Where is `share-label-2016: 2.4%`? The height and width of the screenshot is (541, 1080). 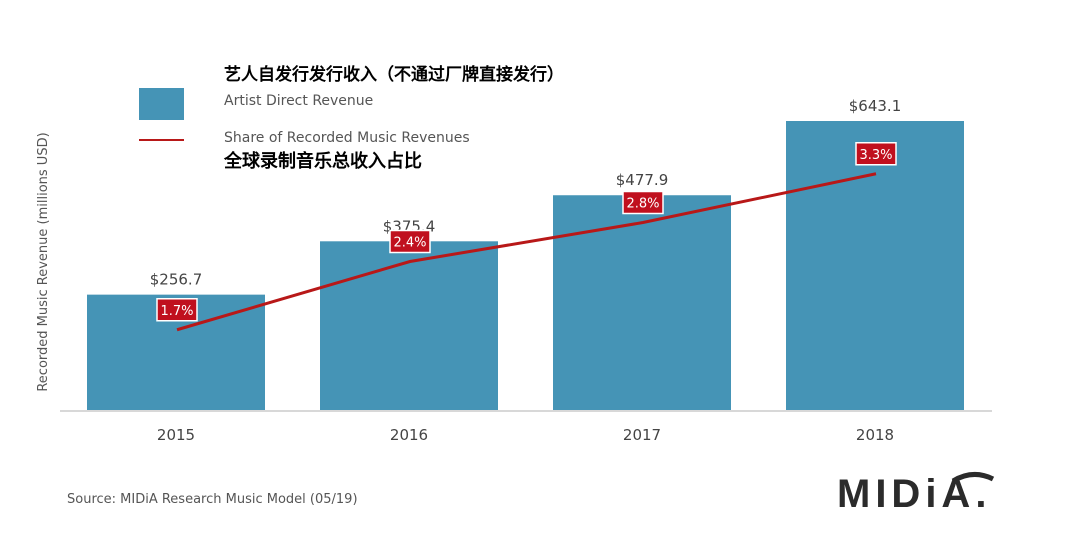 share-label-2016: 2.4% is located at coordinates (409, 243).